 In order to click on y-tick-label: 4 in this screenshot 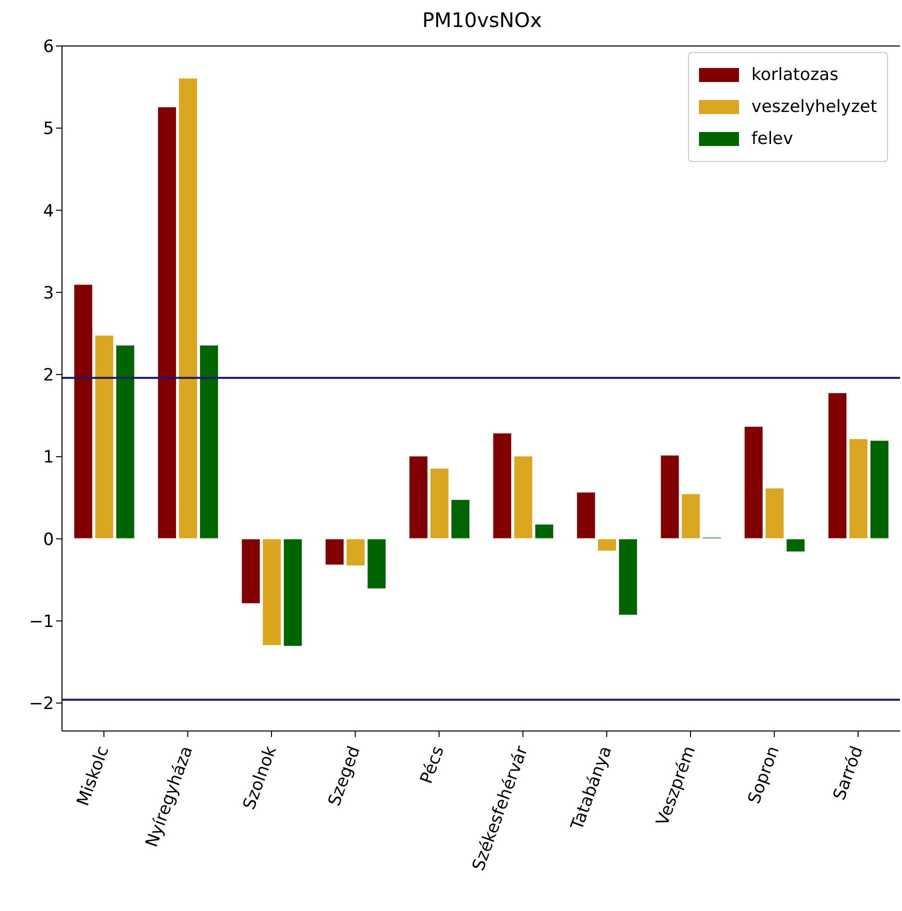, I will do `click(48, 211)`.